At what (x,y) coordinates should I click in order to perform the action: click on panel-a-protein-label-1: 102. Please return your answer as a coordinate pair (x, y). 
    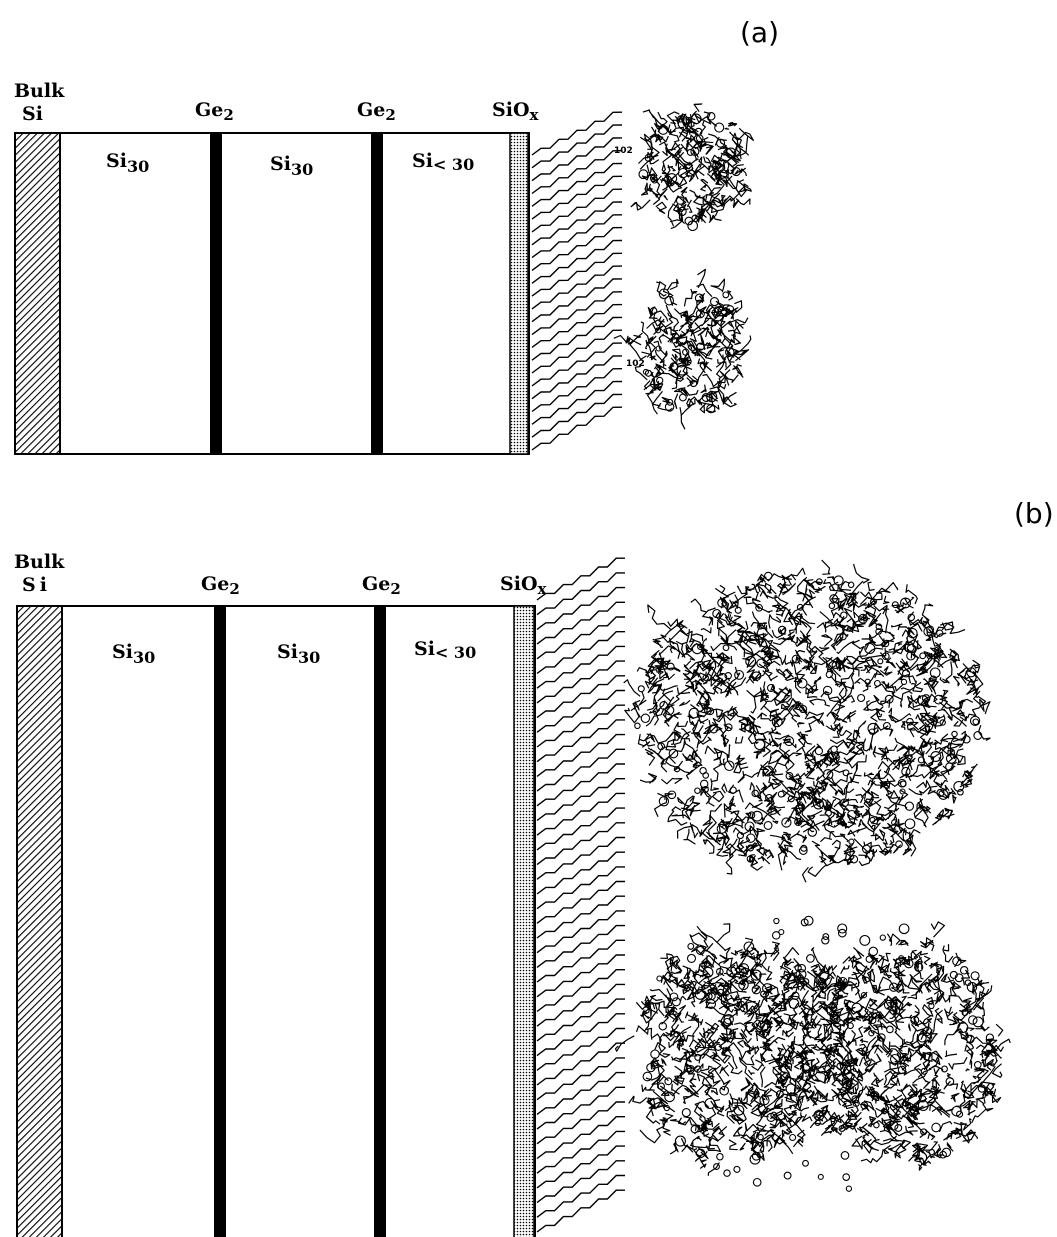
    Looking at the image, I should click on (623, 151).